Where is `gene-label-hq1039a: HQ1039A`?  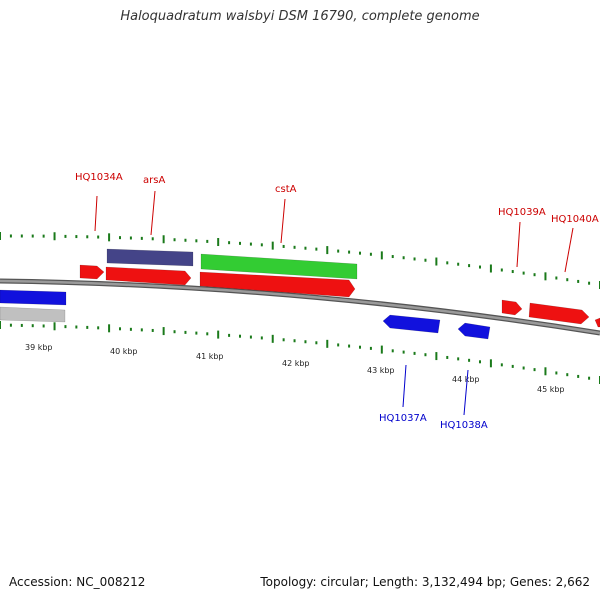 gene-label-hq1039a: HQ1039A is located at coordinates (522, 212).